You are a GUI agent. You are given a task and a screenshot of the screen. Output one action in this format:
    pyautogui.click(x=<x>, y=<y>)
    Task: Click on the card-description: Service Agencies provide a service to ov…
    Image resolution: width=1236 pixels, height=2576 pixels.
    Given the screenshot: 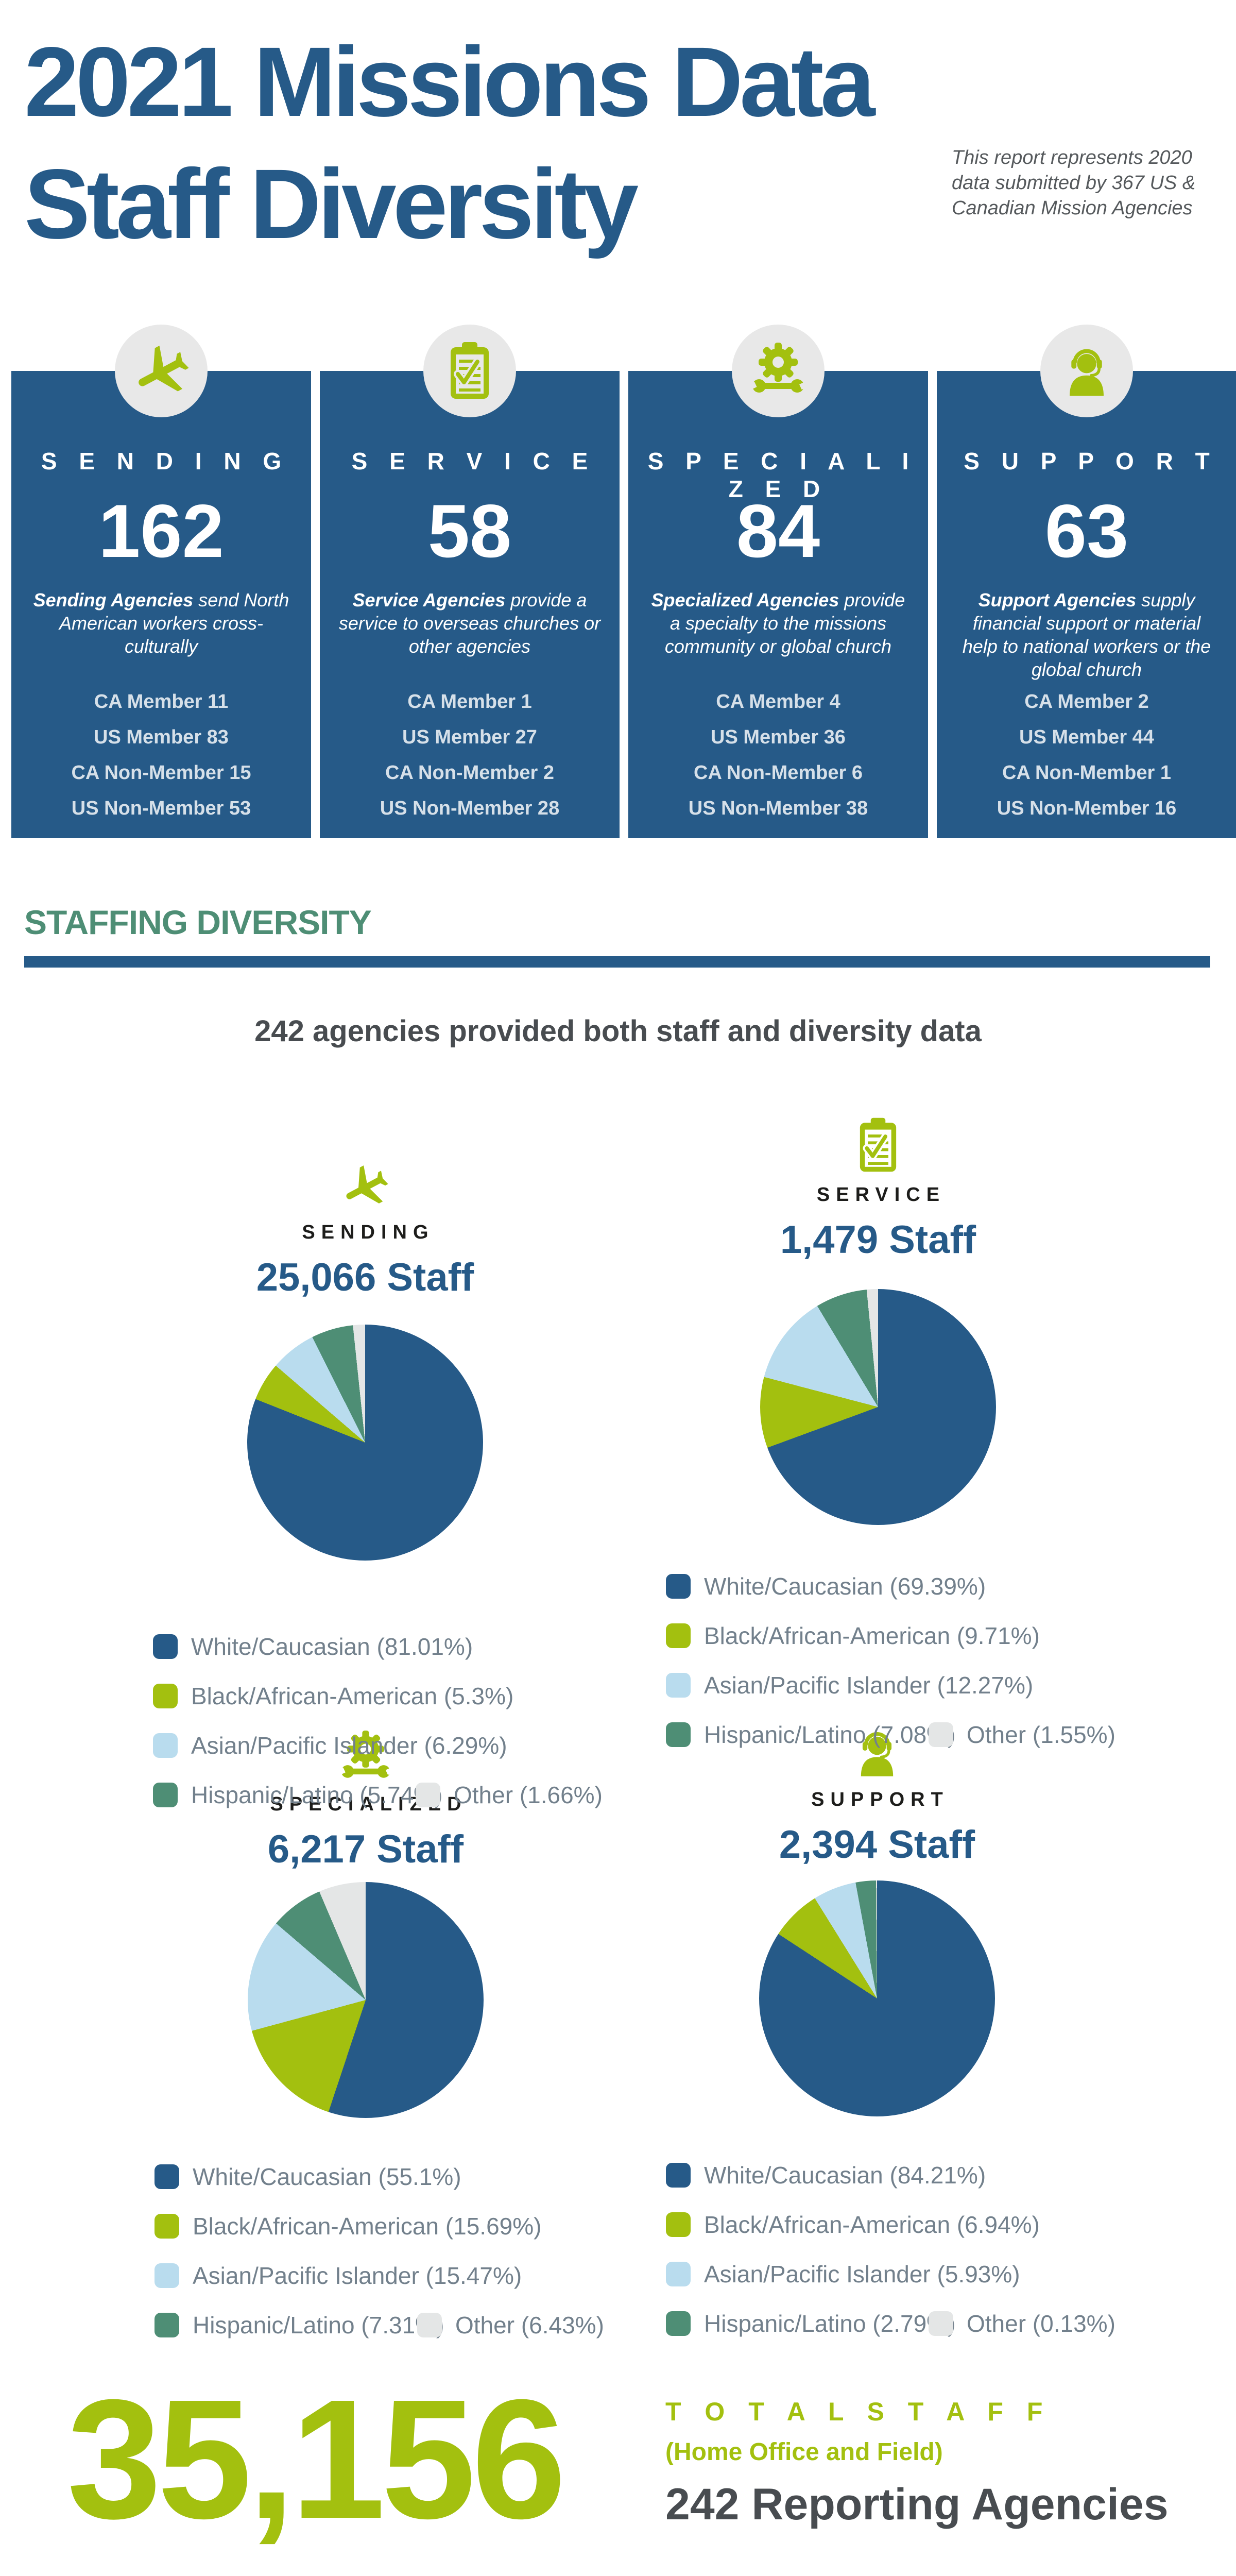 What is the action you would take?
    pyautogui.click(x=470, y=623)
    